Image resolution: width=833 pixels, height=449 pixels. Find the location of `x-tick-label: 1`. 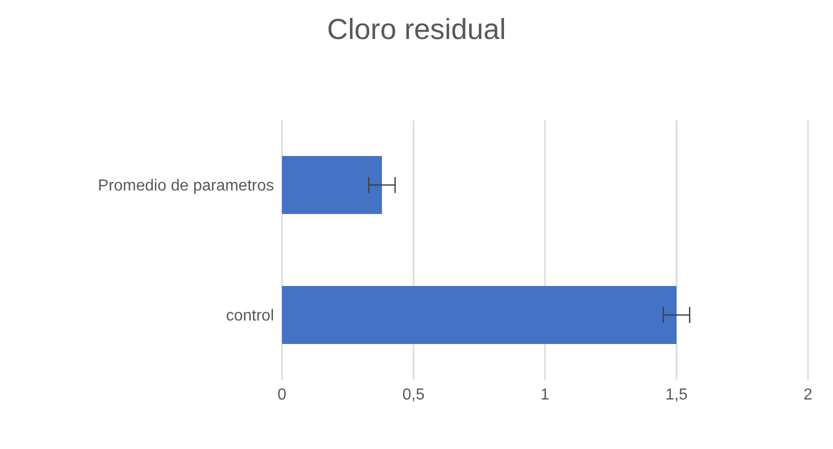

x-tick-label: 1 is located at coordinates (545, 395).